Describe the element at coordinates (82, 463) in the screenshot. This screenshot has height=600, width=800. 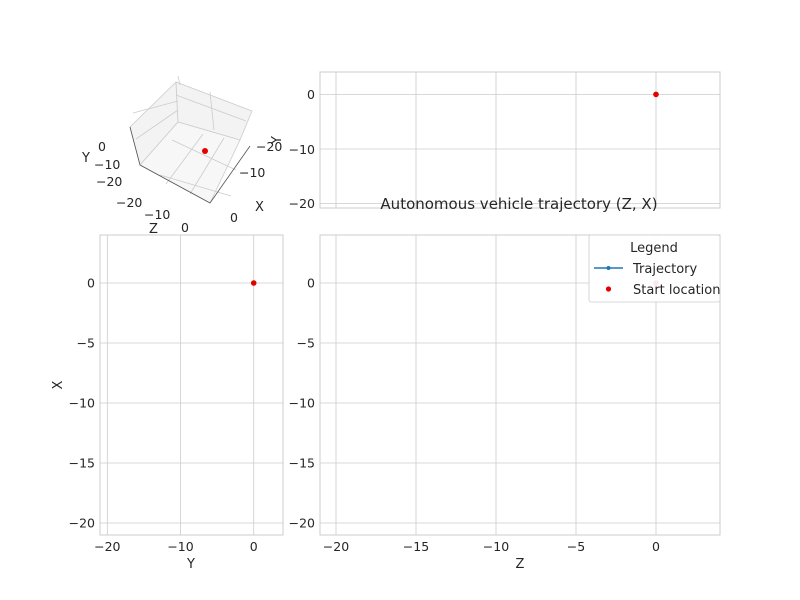
I see `yx-y-tick-1: −15` at that location.